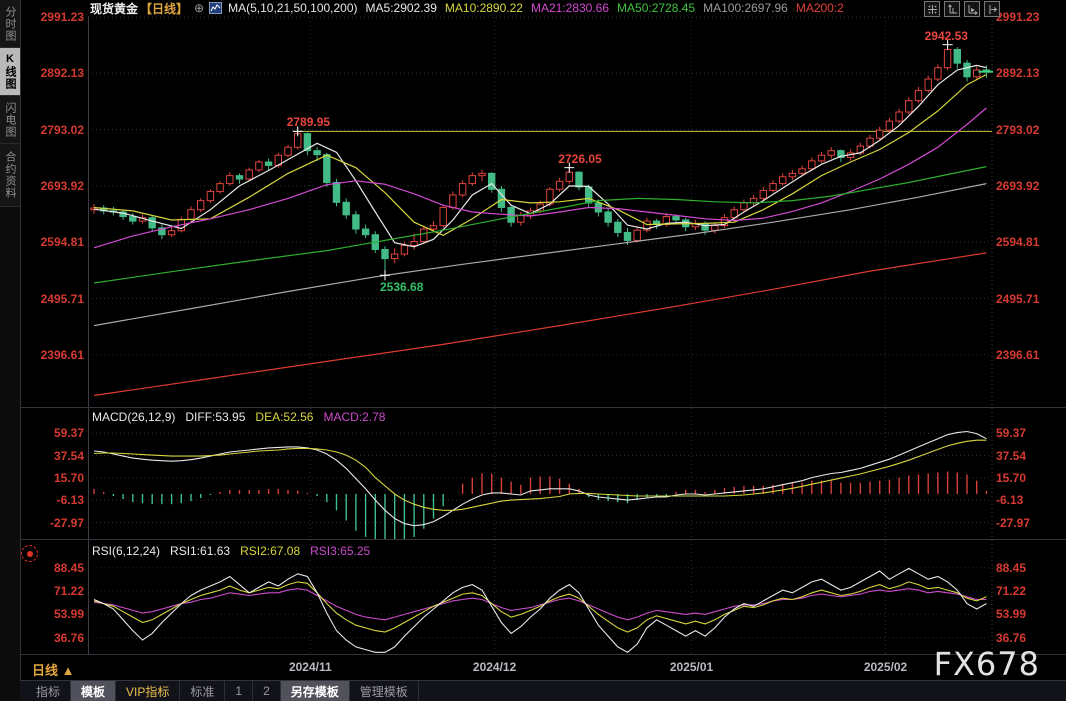 Image resolution: width=1066 pixels, height=701 pixels. Describe the element at coordinates (203, 691) in the screenshot. I see `toolbar-item-4: 标准` at that location.